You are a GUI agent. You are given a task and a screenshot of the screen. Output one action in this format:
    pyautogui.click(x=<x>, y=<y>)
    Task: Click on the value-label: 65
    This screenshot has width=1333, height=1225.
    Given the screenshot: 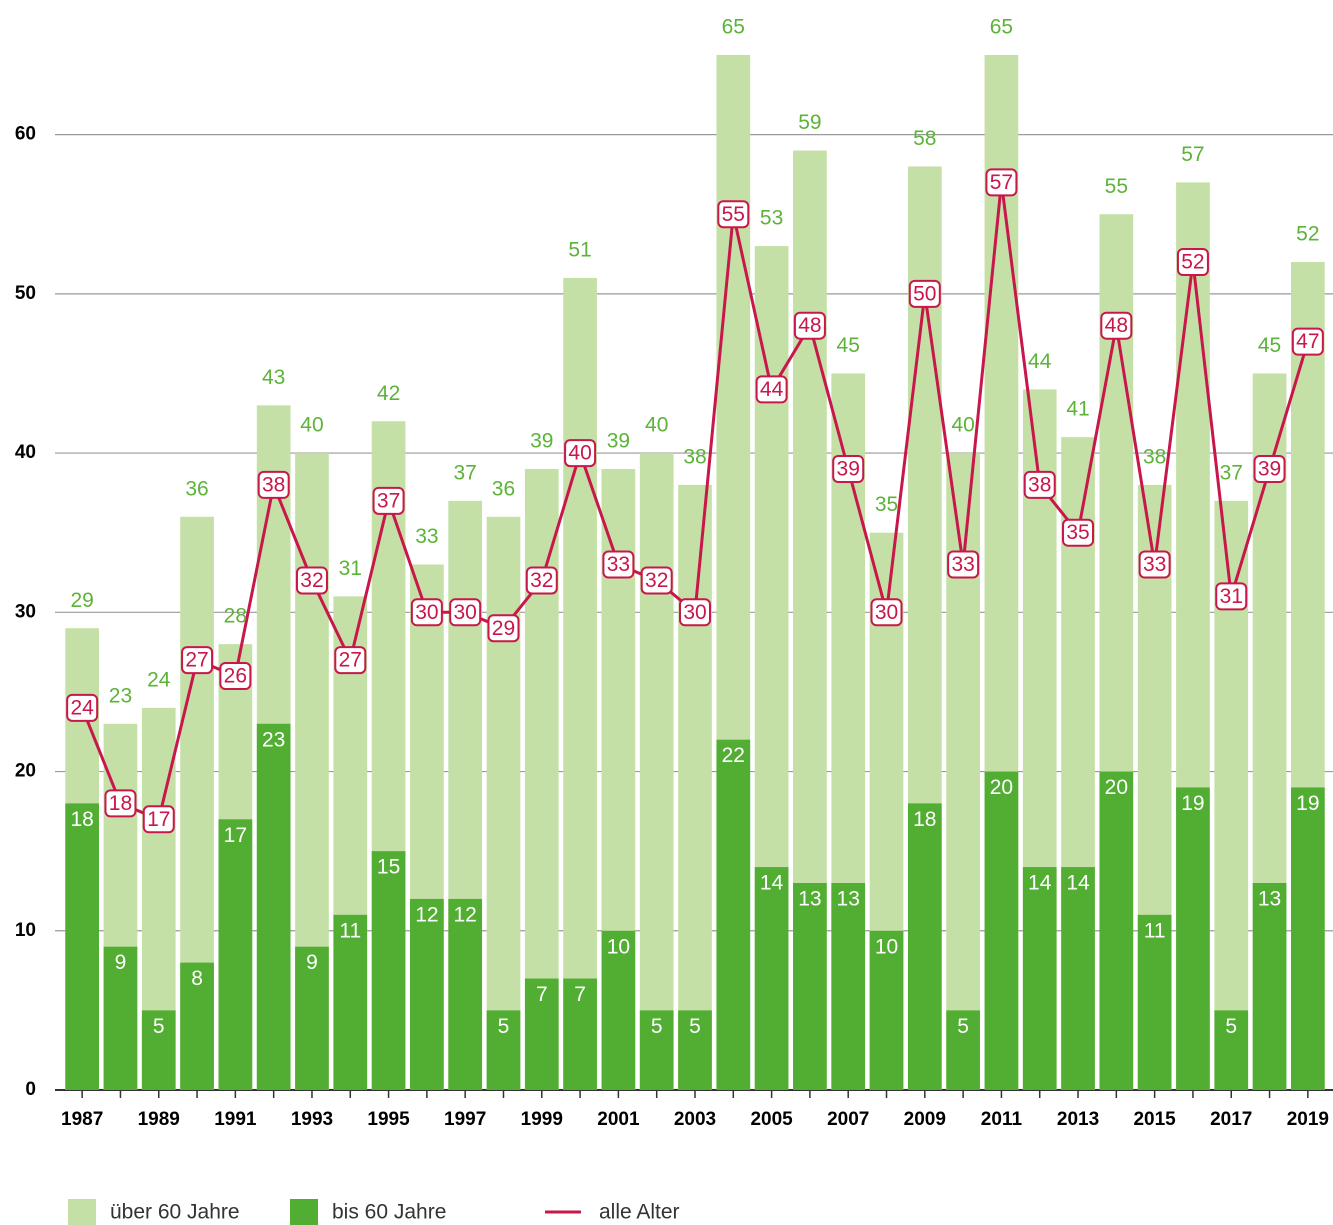 What is the action you would take?
    pyautogui.click(x=733, y=27)
    